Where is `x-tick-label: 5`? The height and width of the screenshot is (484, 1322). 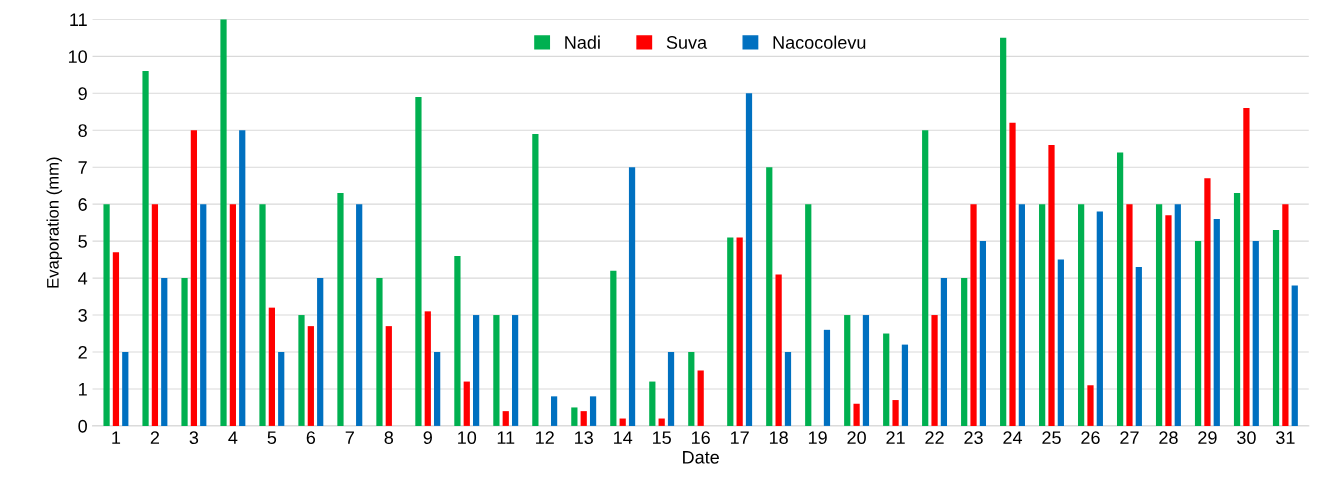
x-tick-label: 5 is located at coordinates (272, 438).